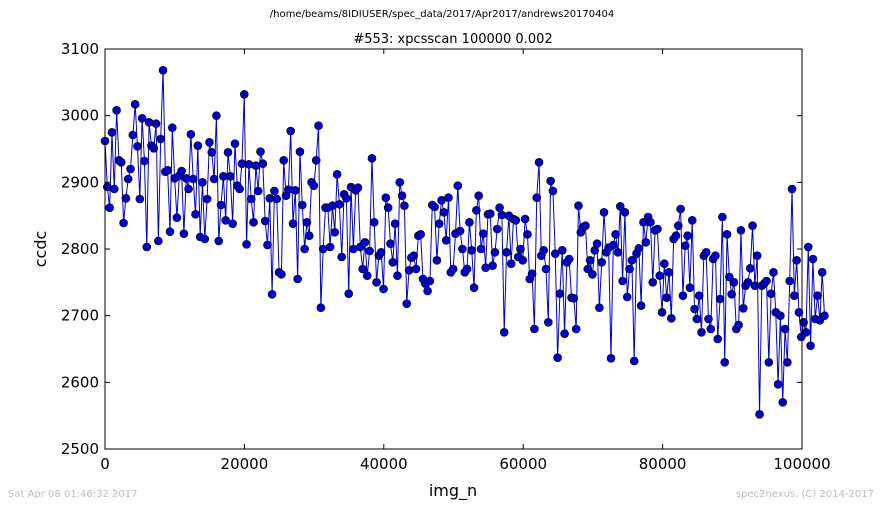 This screenshot has height=509, width=884. Describe the element at coordinates (801, 464) in the screenshot. I see `x-tick-label: 100000` at that location.